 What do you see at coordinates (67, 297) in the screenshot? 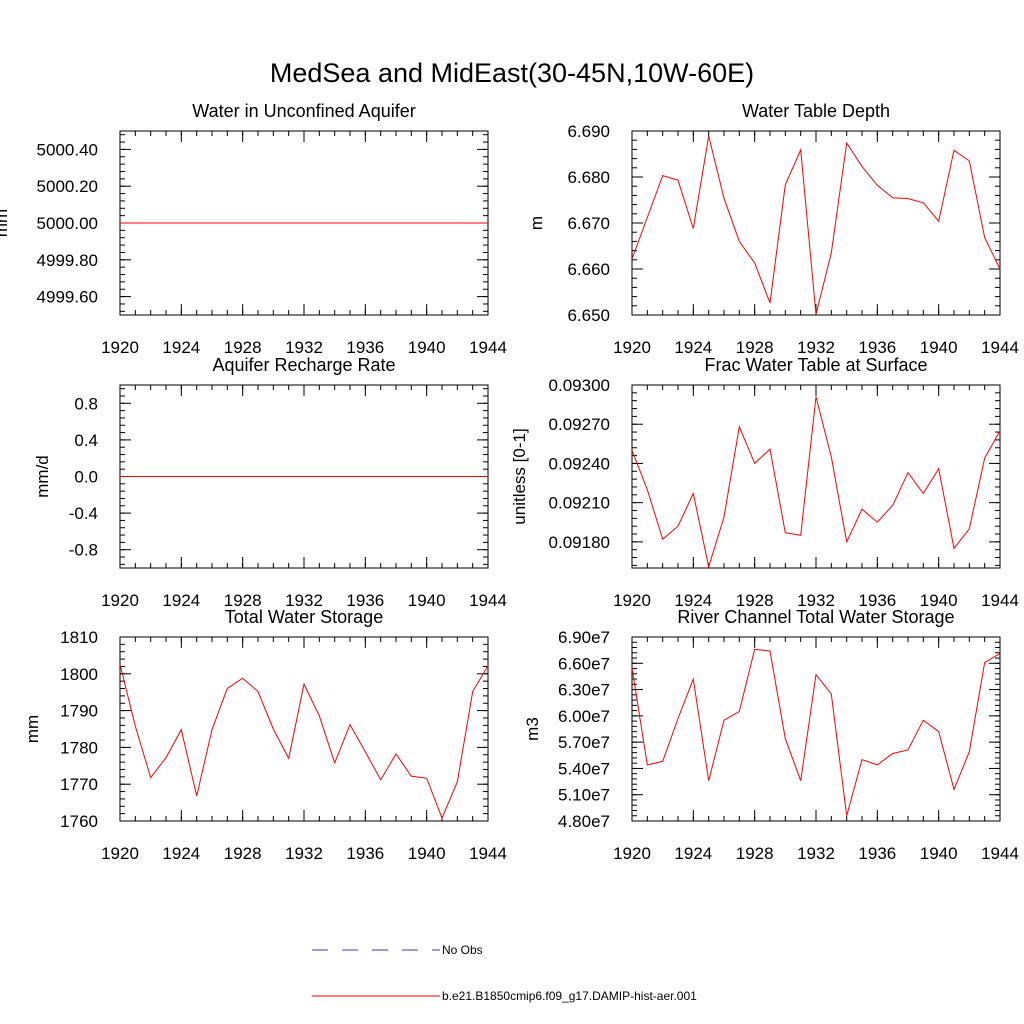
I see `y-tick-label: 4999.60` at bounding box center [67, 297].